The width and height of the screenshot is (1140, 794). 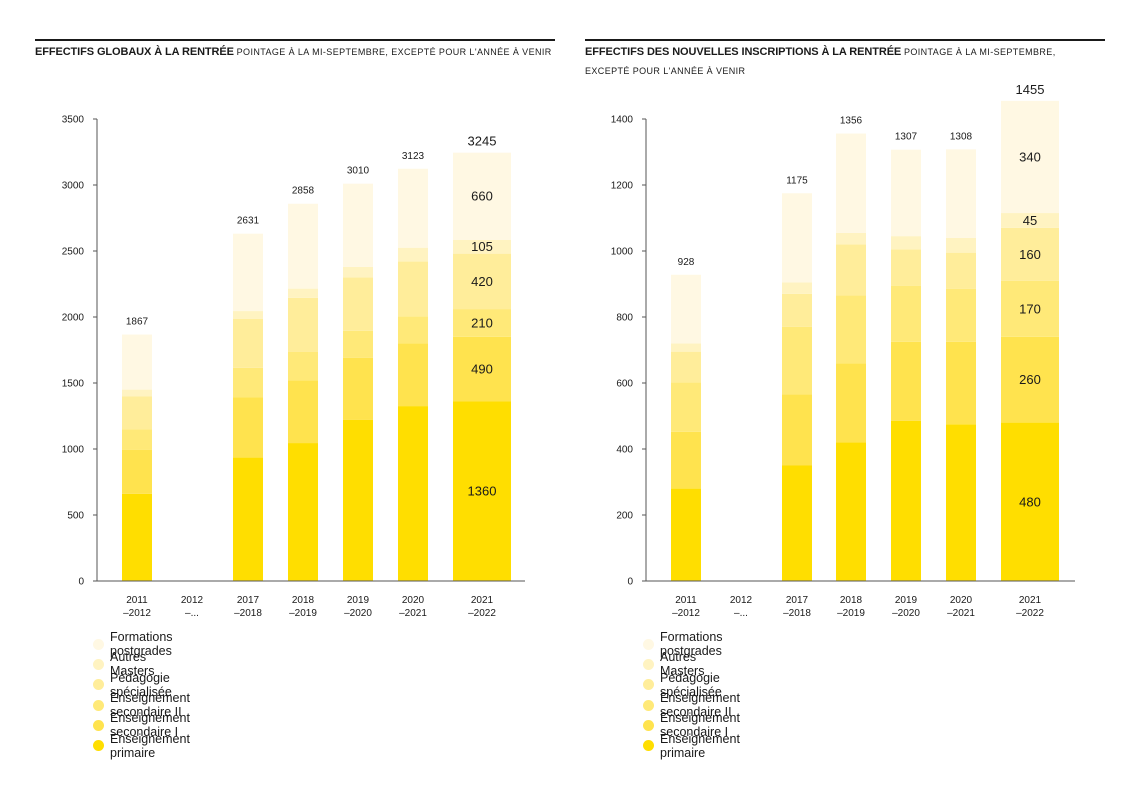 What do you see at coordinates (81, 582) in the screenshot?
I see `y-tick-label: 0` at bounding box center [81, 582].